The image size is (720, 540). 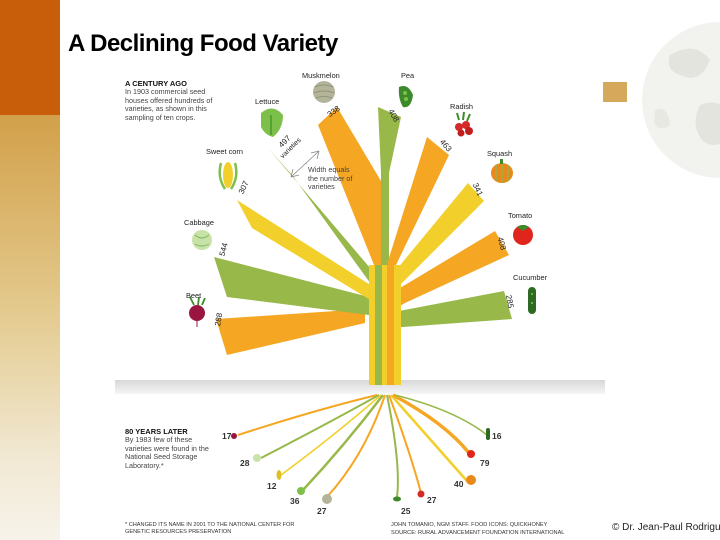 What do you see at coordinates (520, 215) in the screenshot?
I see `label-tomato: Tomato` at bounding box center [520, 215].